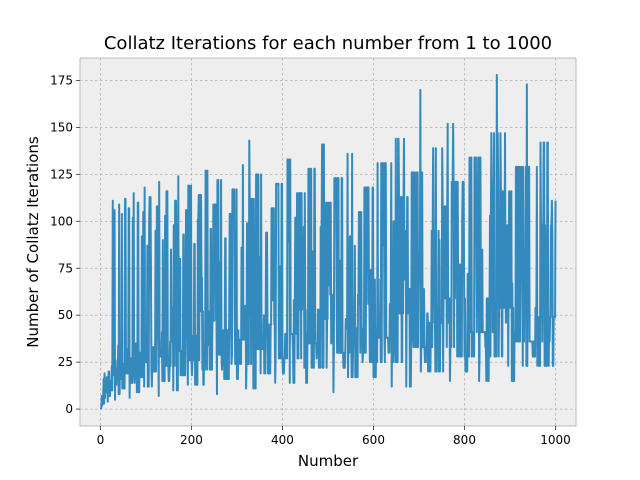 Image resolution: width=640 pixels, height=480 pixels. I want to click on y-tick-label: 75, so click(65, 268).